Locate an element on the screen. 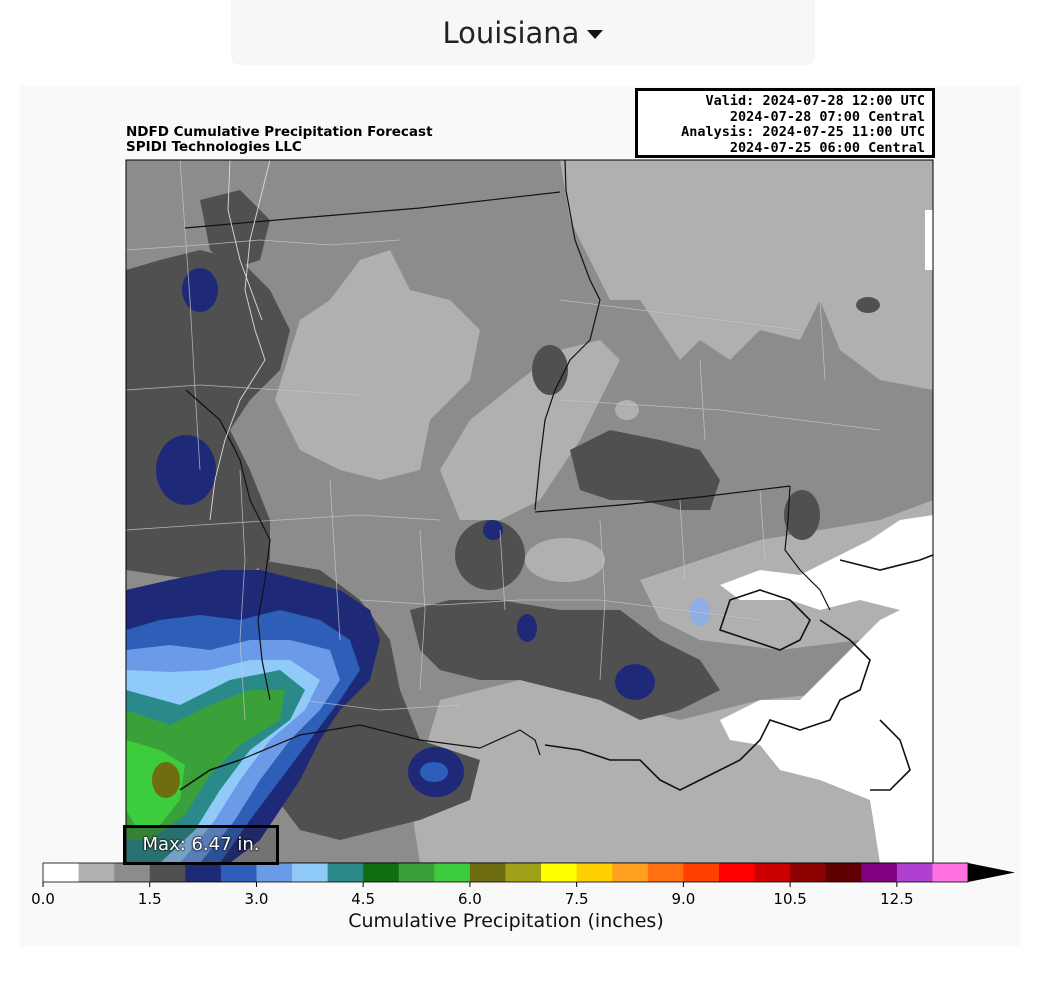  colorbar-tick-label: 4.5 is located at coordinates (363, 899).